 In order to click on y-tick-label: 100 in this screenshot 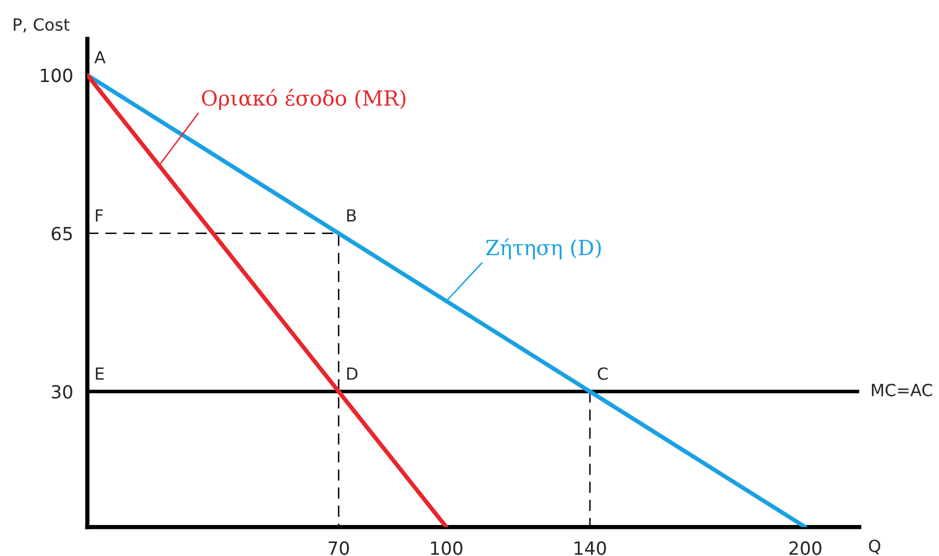, I will do `click(56, 75)`.